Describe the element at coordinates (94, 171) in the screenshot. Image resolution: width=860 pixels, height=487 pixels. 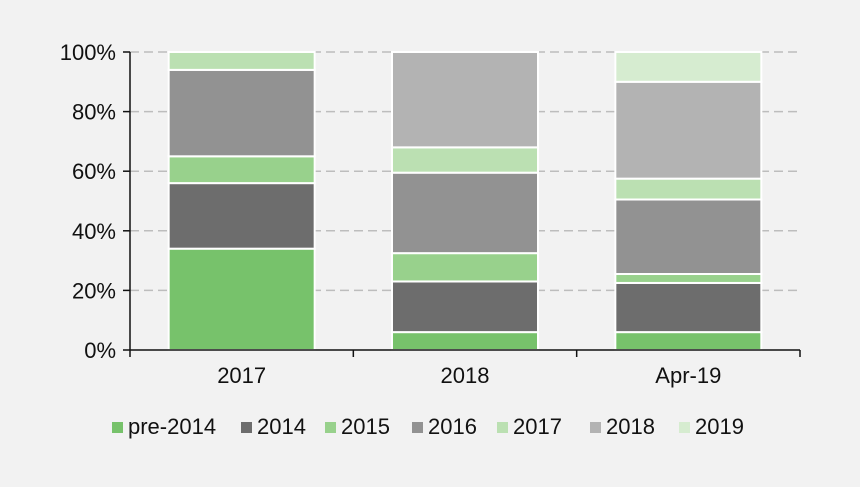
I see `y-tick-label: 60%` at that location.